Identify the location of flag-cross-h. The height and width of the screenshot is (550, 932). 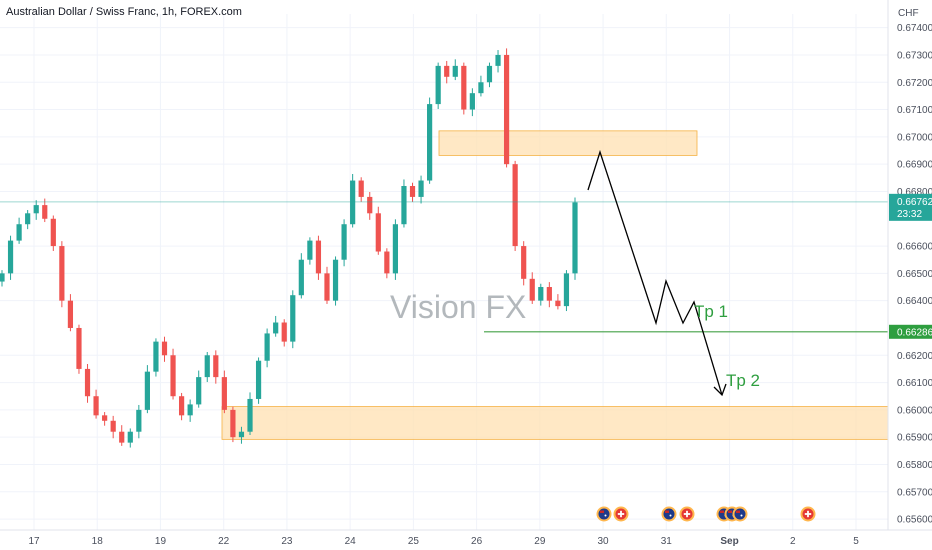
(808, 514).